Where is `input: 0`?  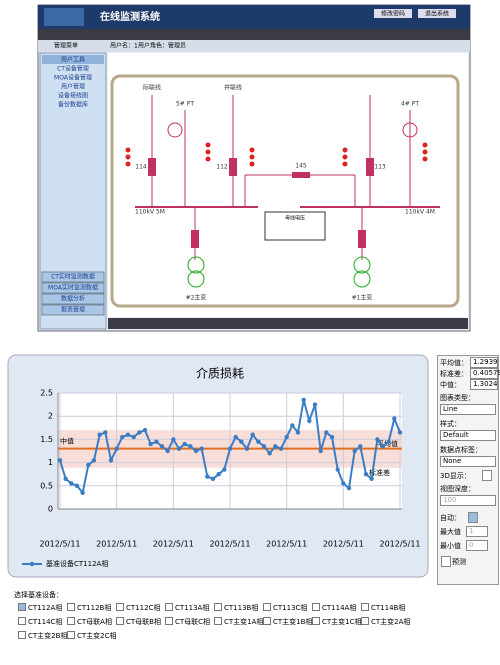
input: 0 is located at coordinates (477, 545).